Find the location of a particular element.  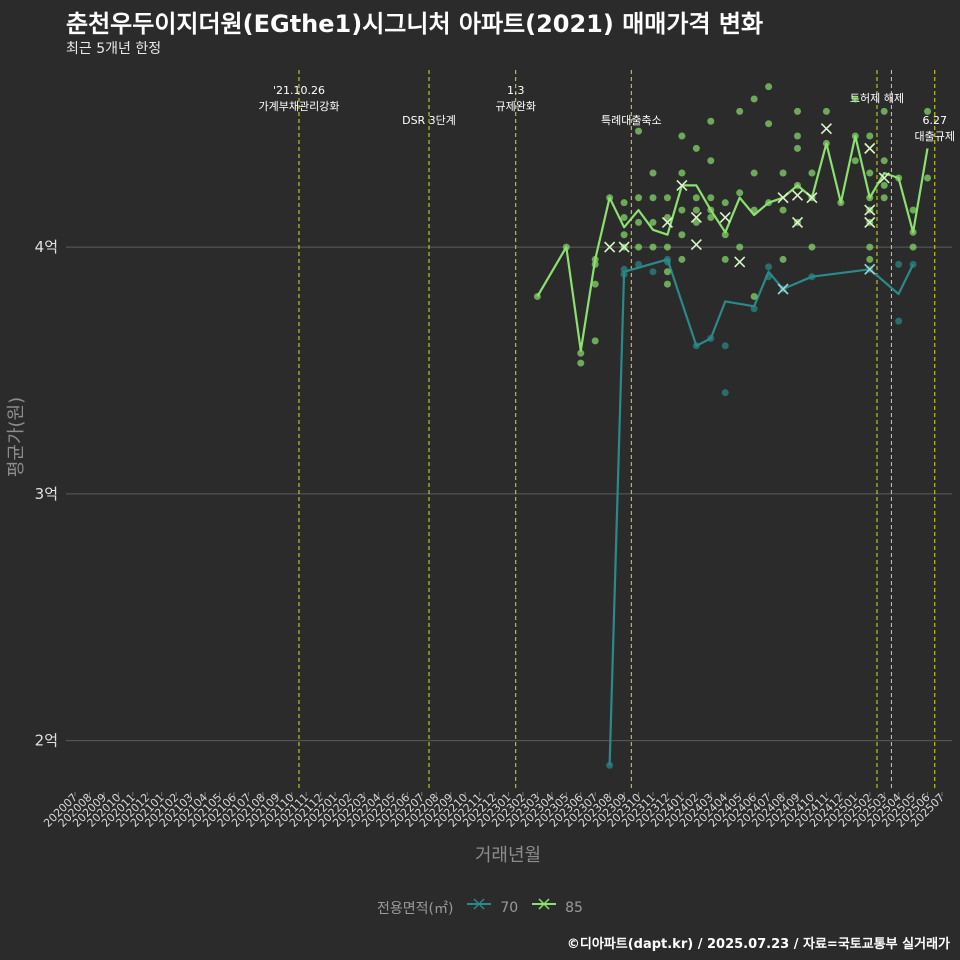

legend-title: 전용면적(㎡) is located at coordinates (415, 909).